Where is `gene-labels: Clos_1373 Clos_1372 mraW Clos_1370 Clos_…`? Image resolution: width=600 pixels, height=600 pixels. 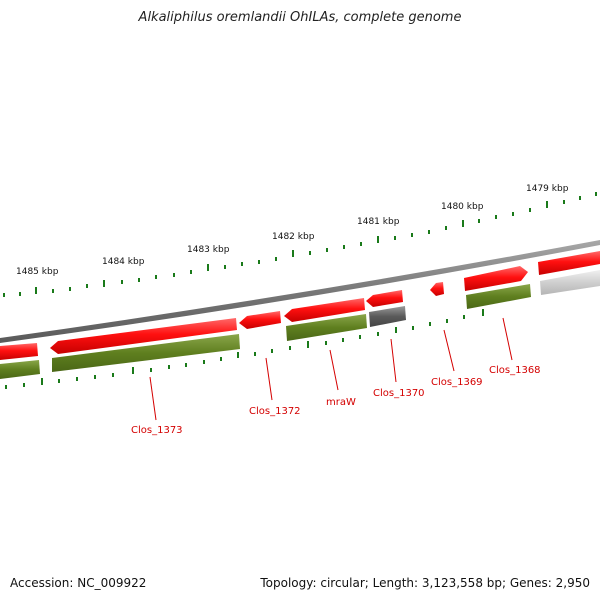
gene-labels: Clos_1373 Clos_1372 mraW Clos_1370 Clos_… is located at coordinates (336, 400).